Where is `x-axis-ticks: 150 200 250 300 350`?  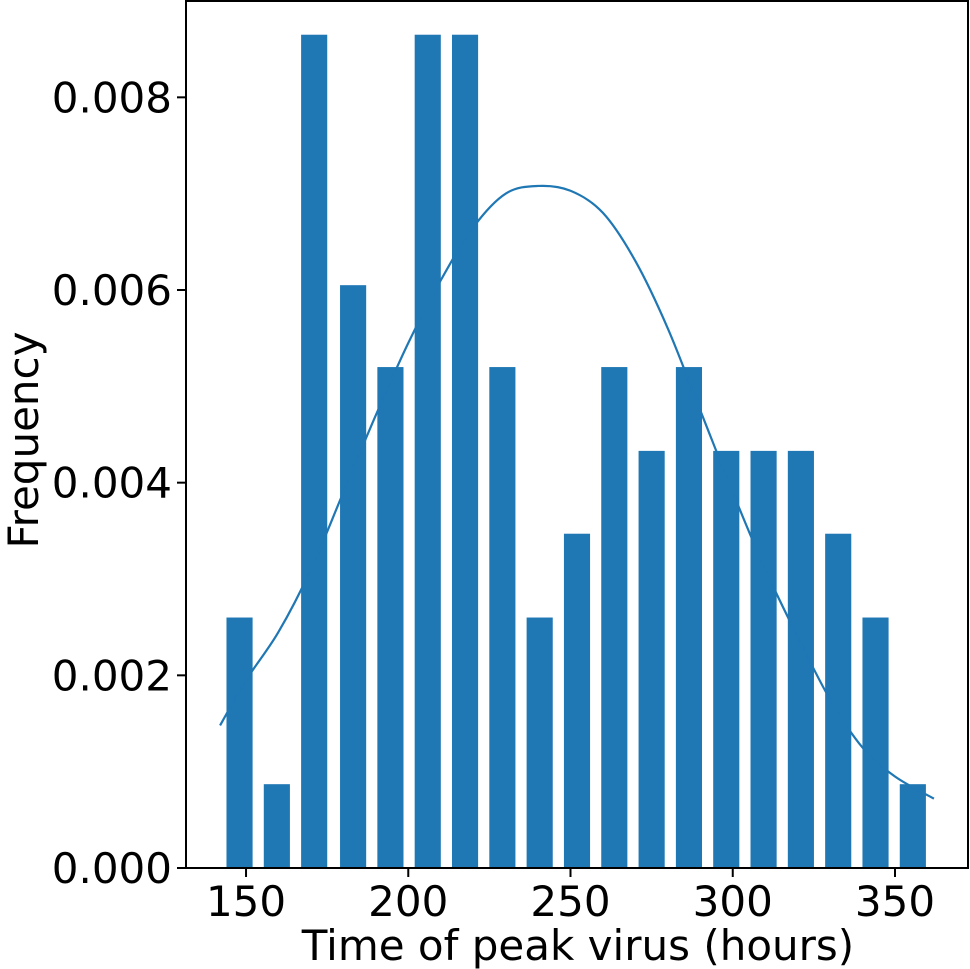
x-axis-ticks: 150 200 250 300 350 is located at coordinates (570, 897).